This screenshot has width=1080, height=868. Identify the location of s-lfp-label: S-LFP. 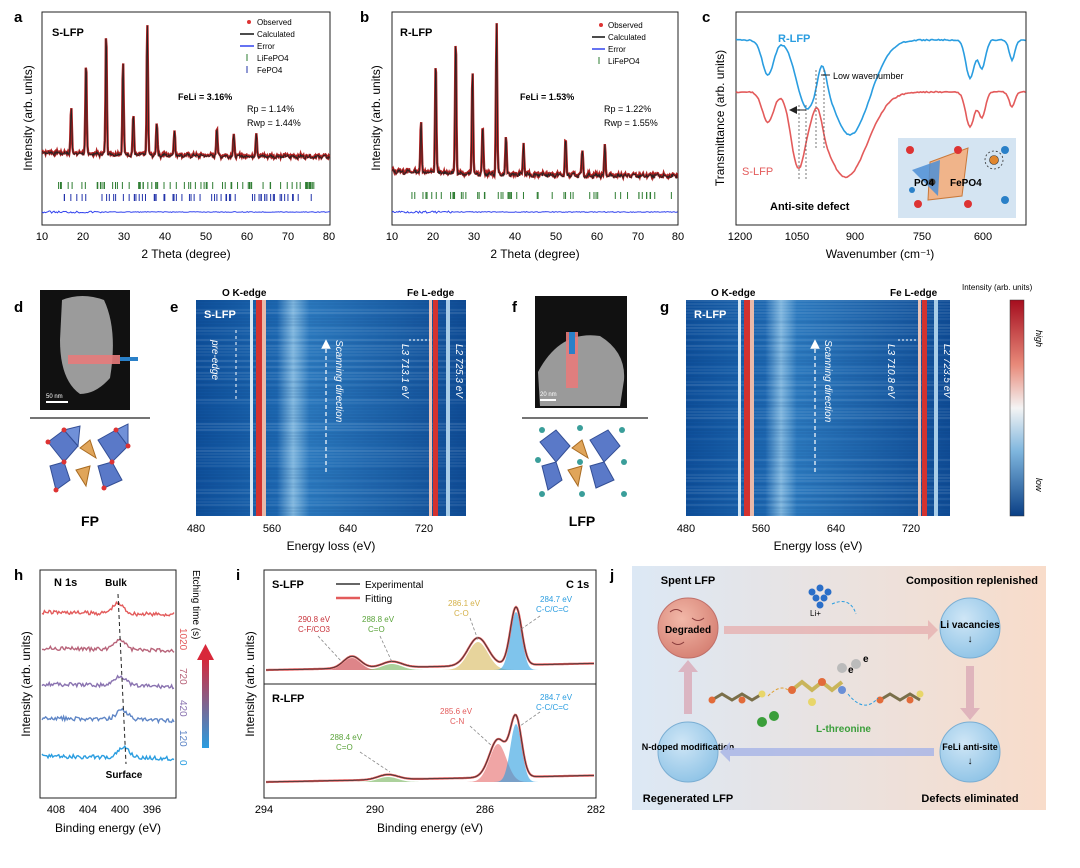
(757, 172).